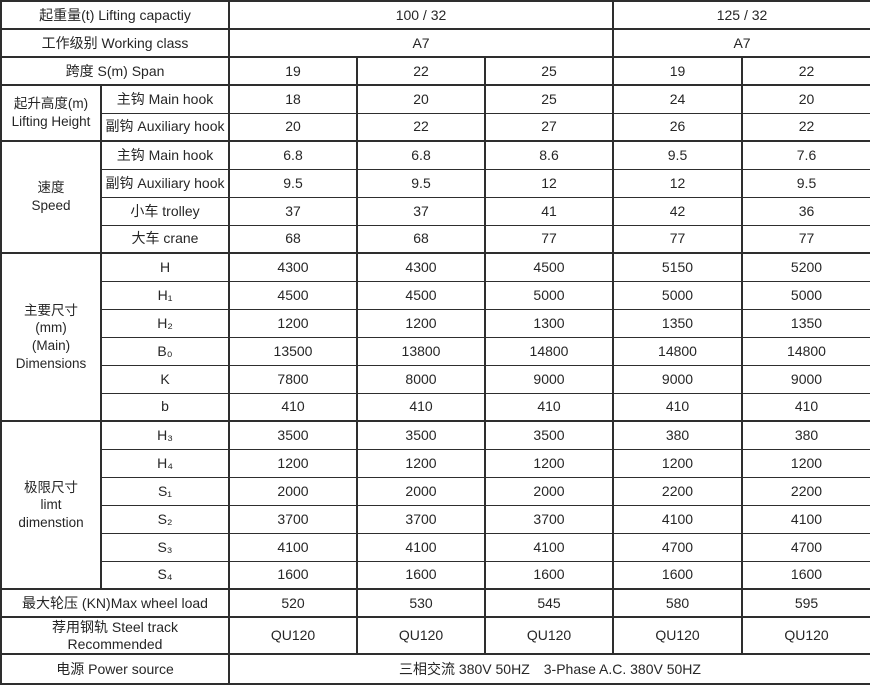  I want to click on cell-value: 24, so click(677, 99).